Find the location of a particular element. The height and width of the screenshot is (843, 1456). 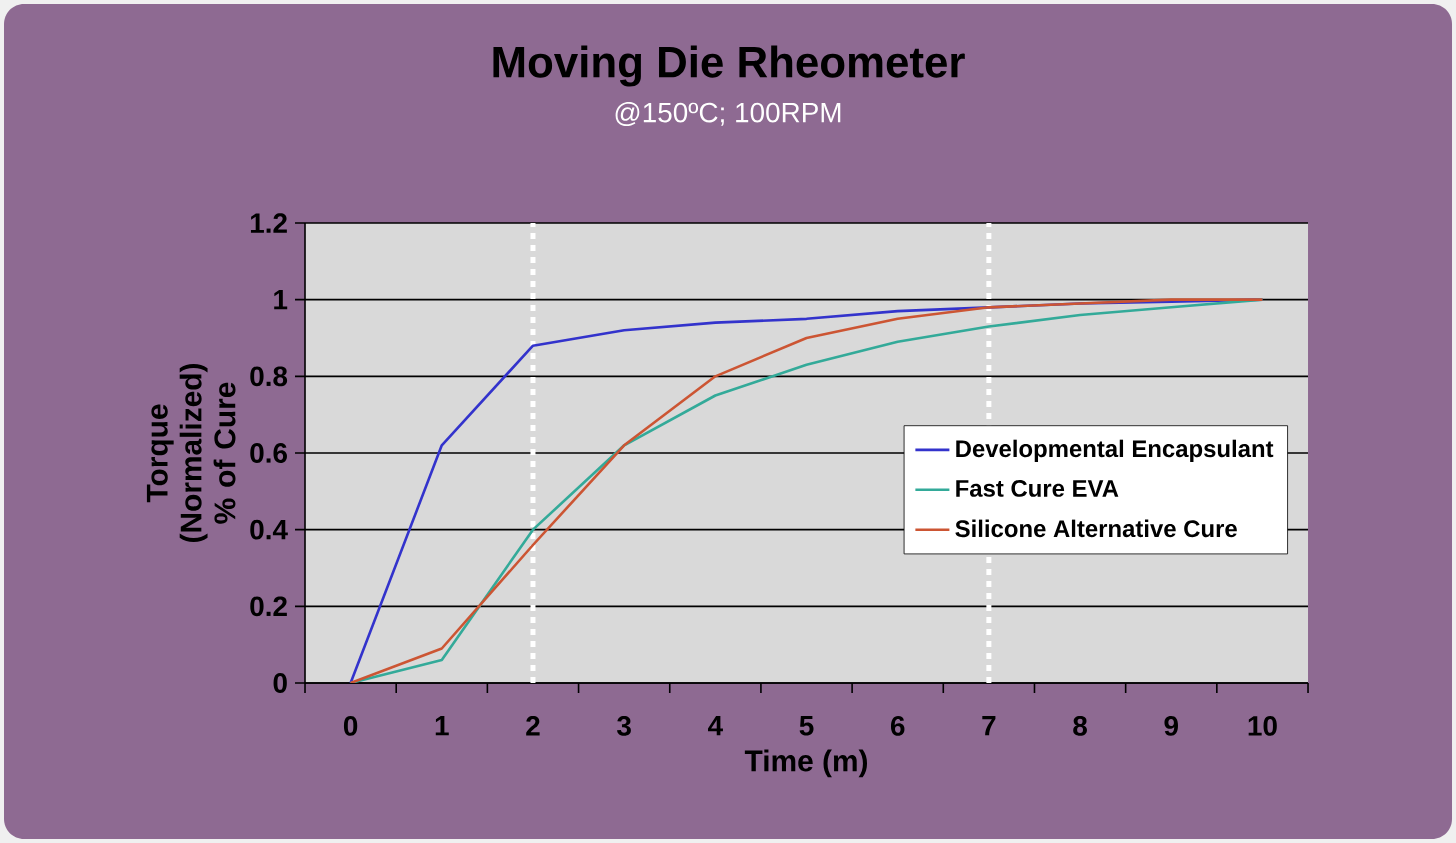

x-tick-label: 10 is located at coordinates (1262, 726).